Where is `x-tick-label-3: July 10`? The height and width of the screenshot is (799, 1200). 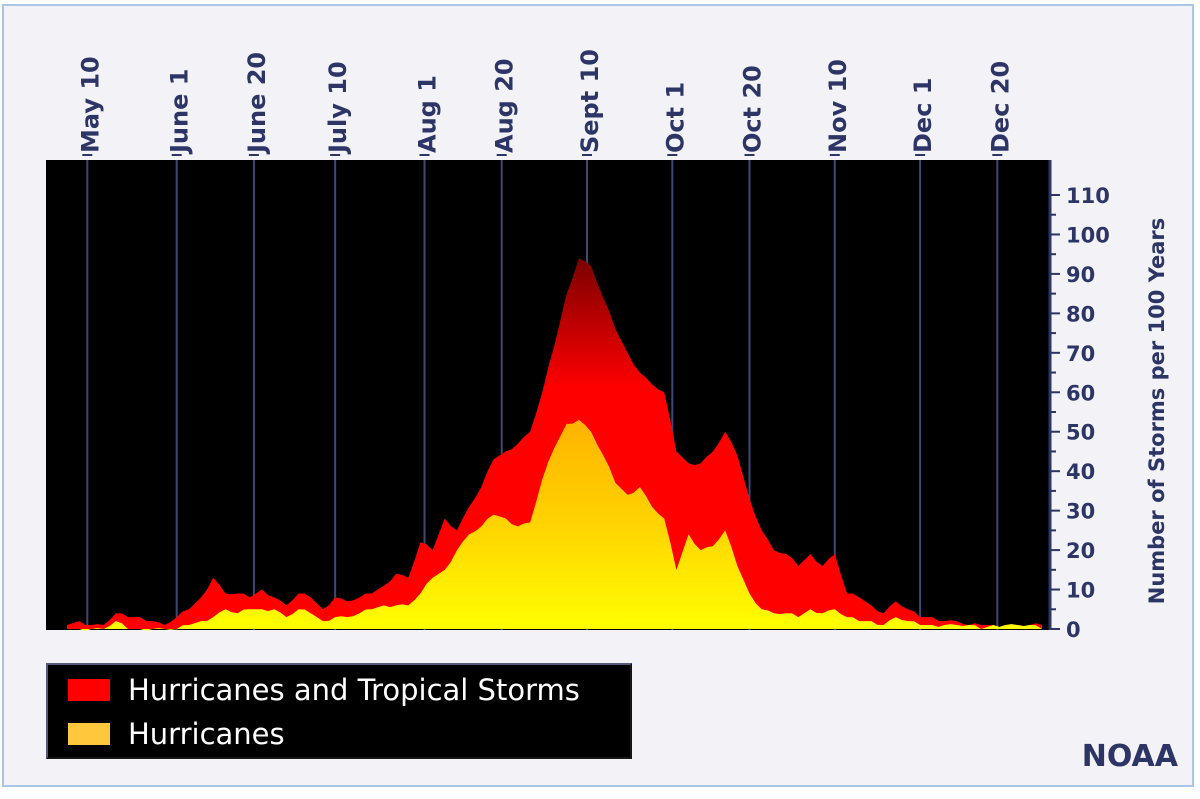 x-tick-label-3: July 10 is located at coordinates (338, 108).